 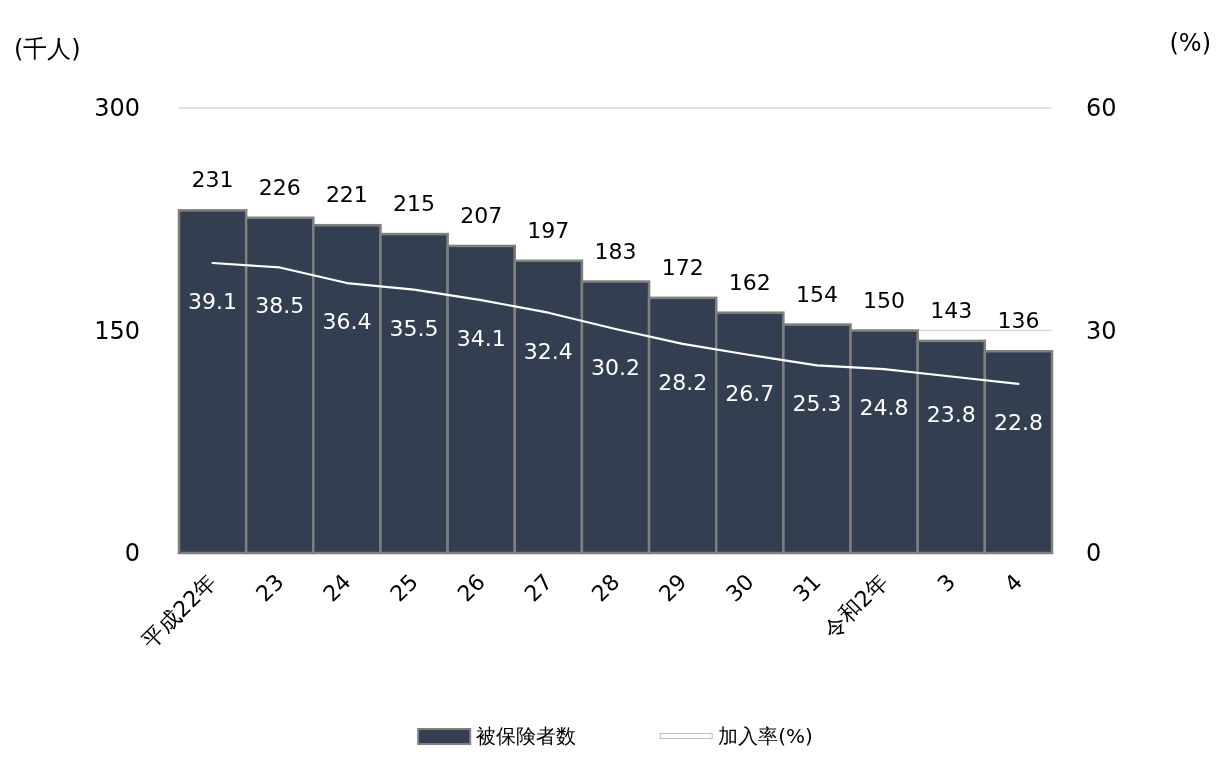 What do you see at coordinates (132, 553) in the screenshot?
I see `y-tick-label: 0` at bounding box center [132, 553].